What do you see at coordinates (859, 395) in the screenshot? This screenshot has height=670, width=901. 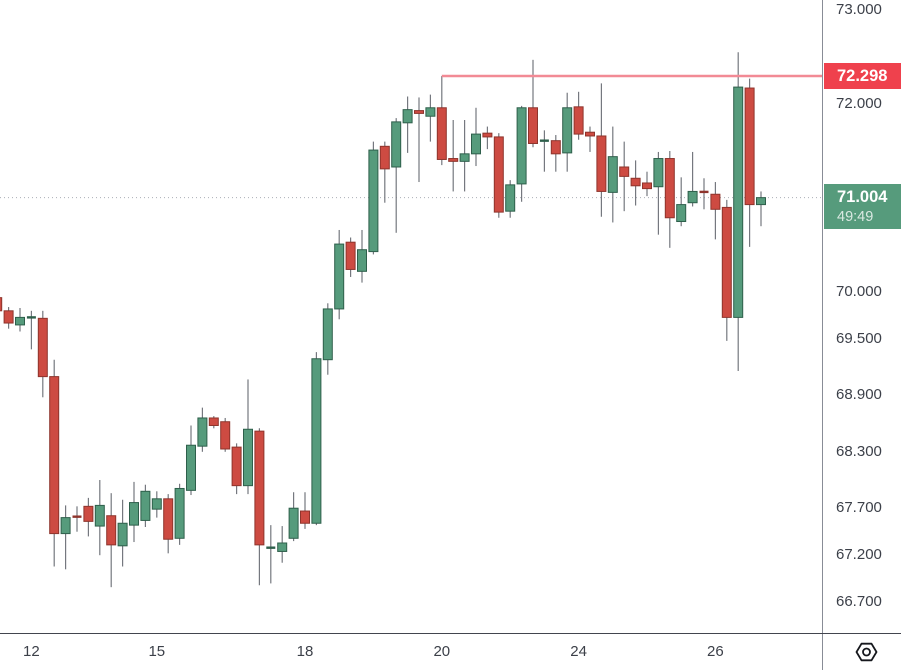 I see `price-axis-label: 68.900` at bounding box center [859, 395].